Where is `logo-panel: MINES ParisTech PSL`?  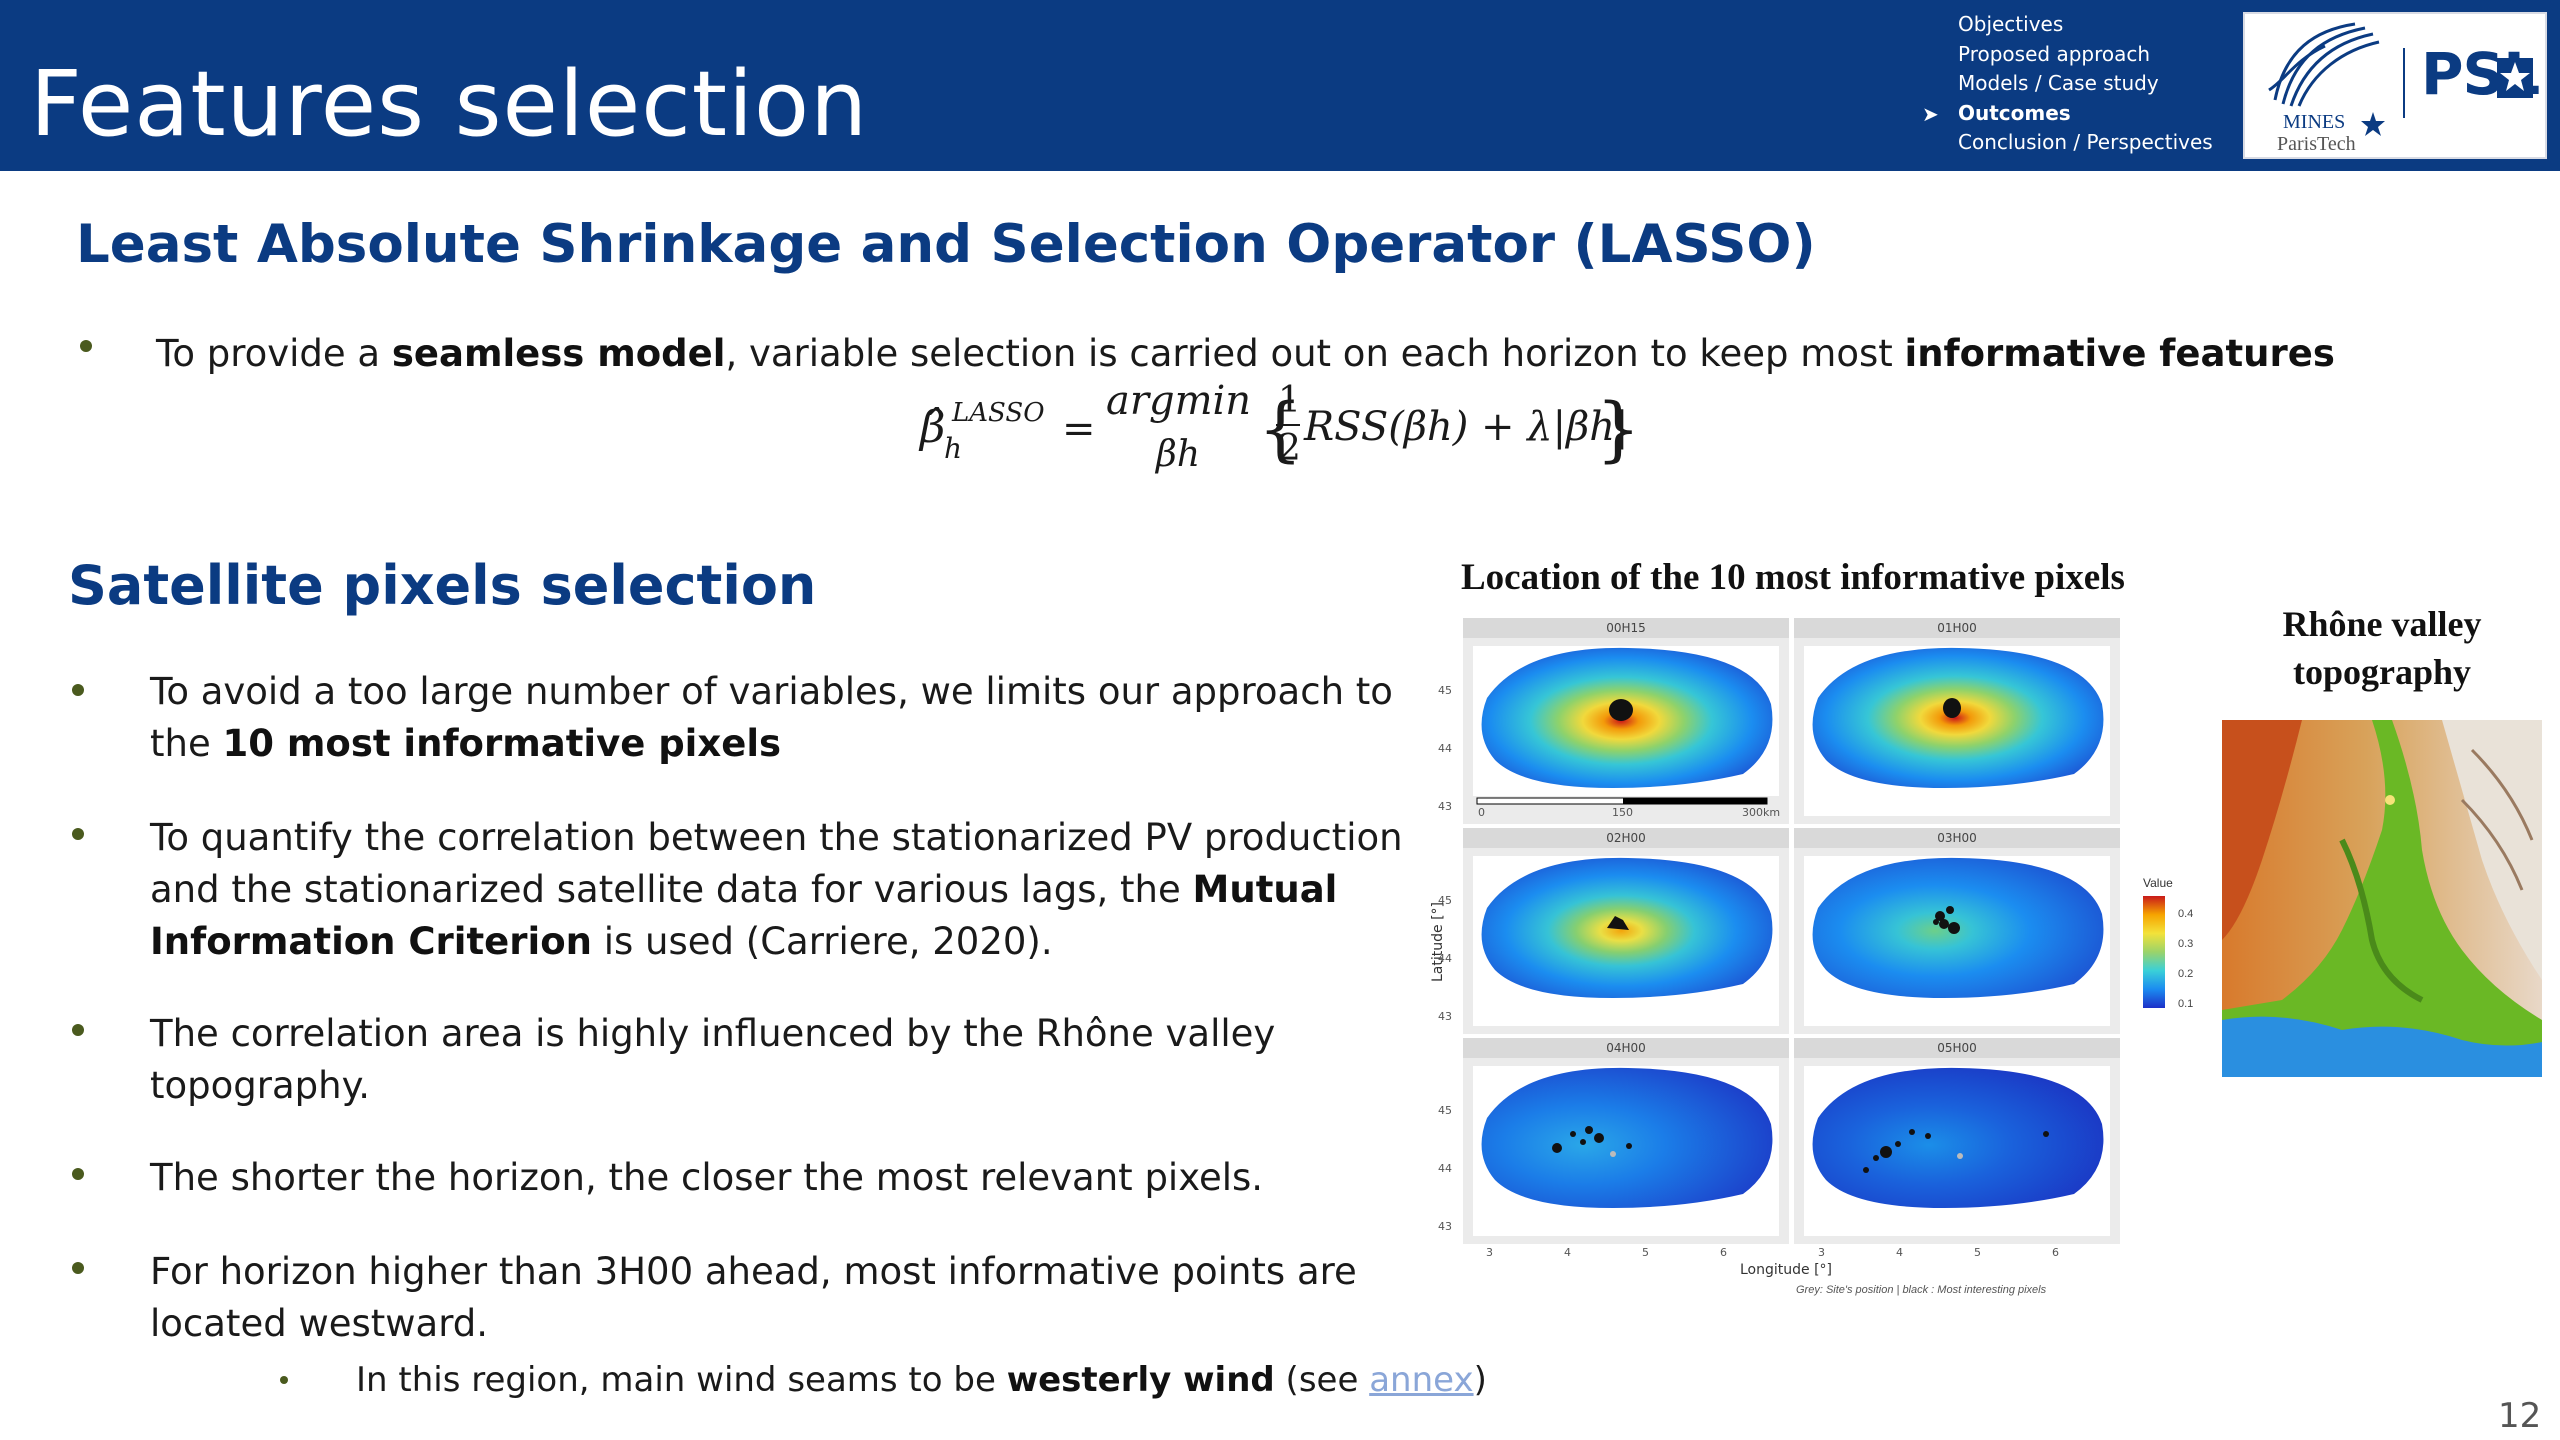 logo-panel: MINES ParisTech PSL is located at coordinates (2395, 85).